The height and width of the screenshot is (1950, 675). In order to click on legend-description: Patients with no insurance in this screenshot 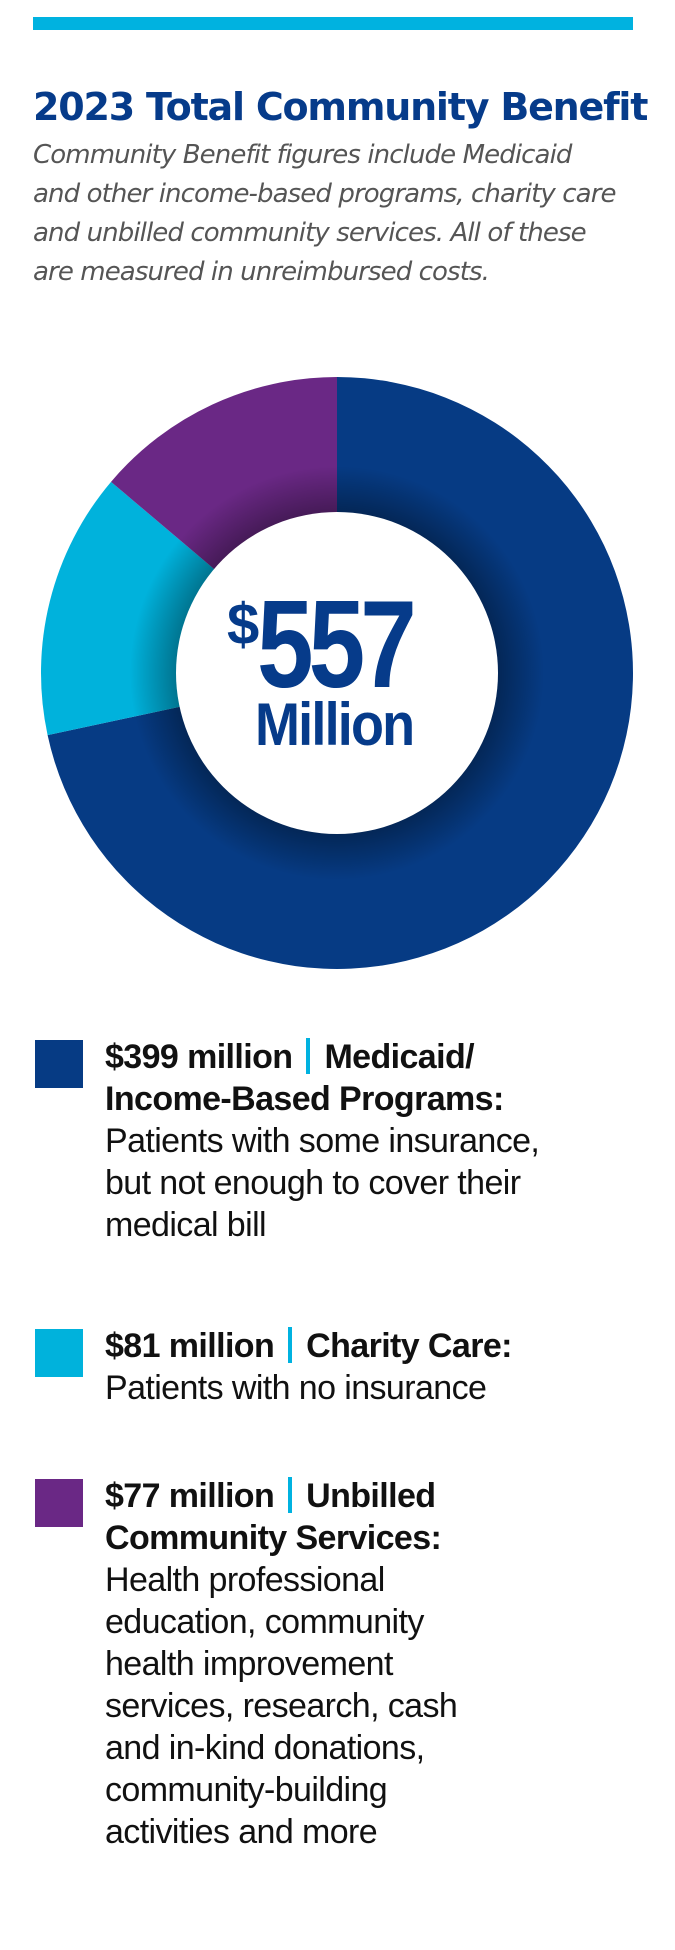, I will do `click(296, 1388)`.